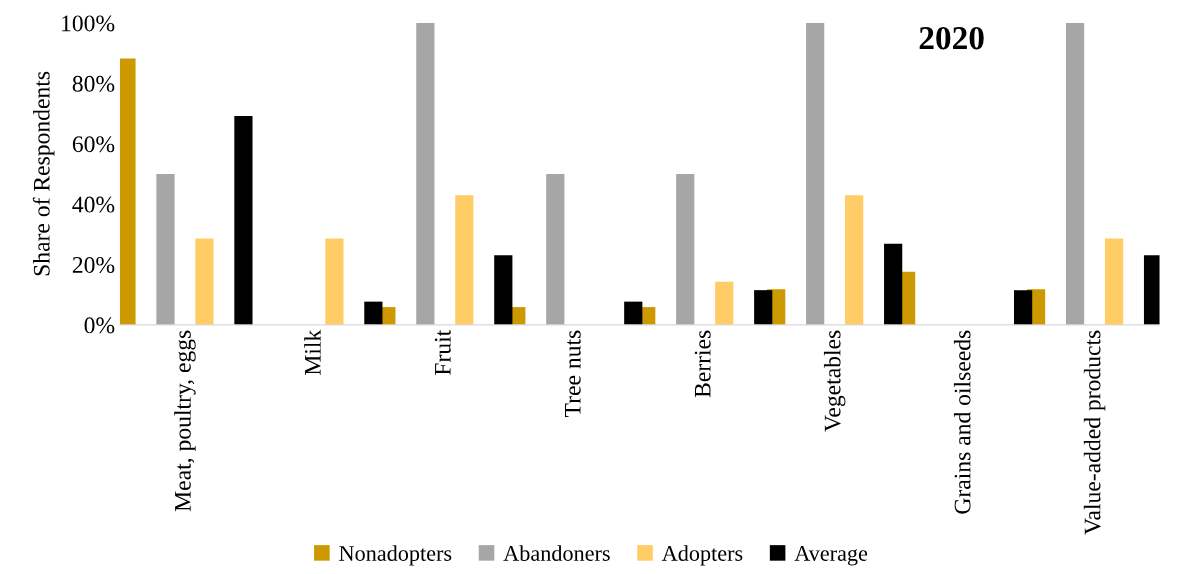 Image resolution: width=1182 pixels, height=574 pixels. What do you see at coordinates (93, 264) in the screenshot?
I see `y-tick-label: 20%` at bounding box center [93, 264].